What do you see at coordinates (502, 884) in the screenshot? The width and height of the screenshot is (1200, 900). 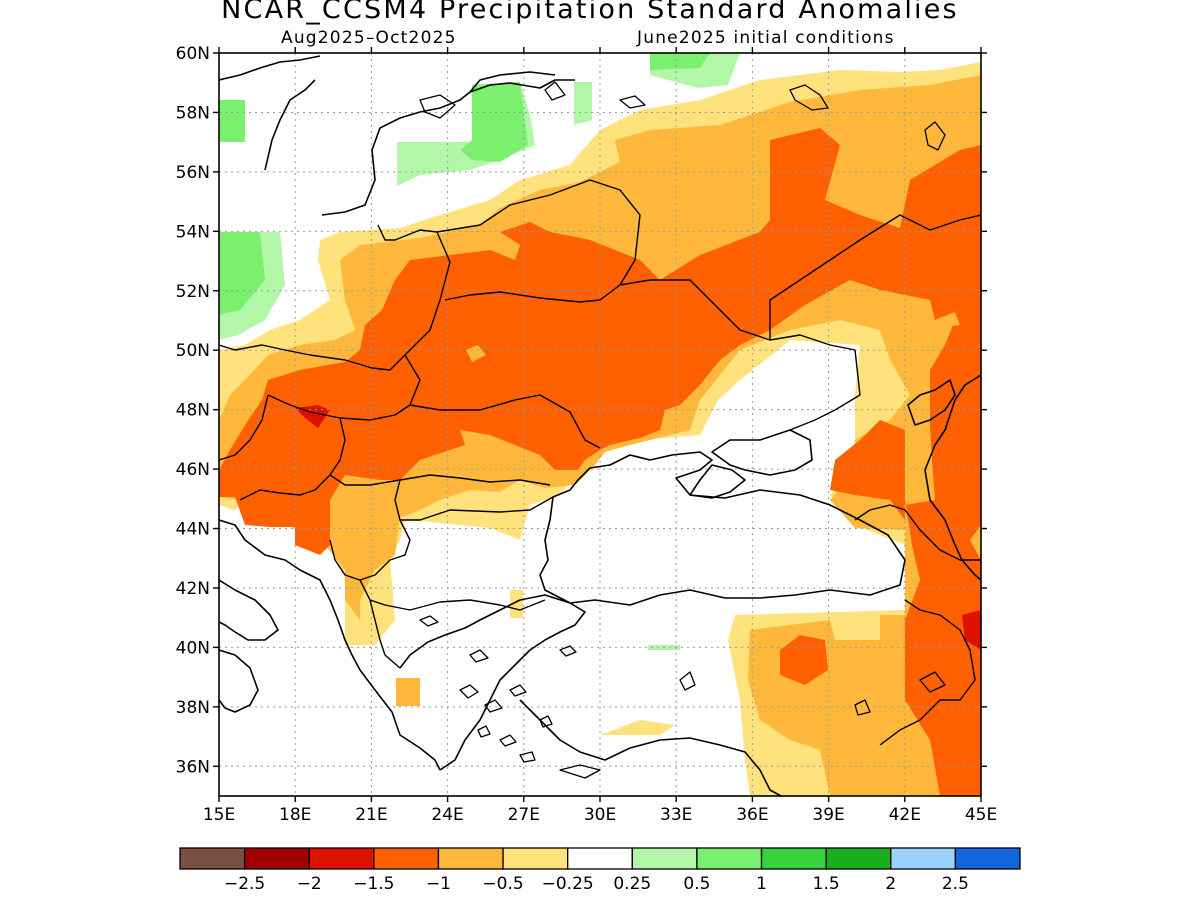 I see `colorbar-label: −0.5` at bounding box center [502, 884].